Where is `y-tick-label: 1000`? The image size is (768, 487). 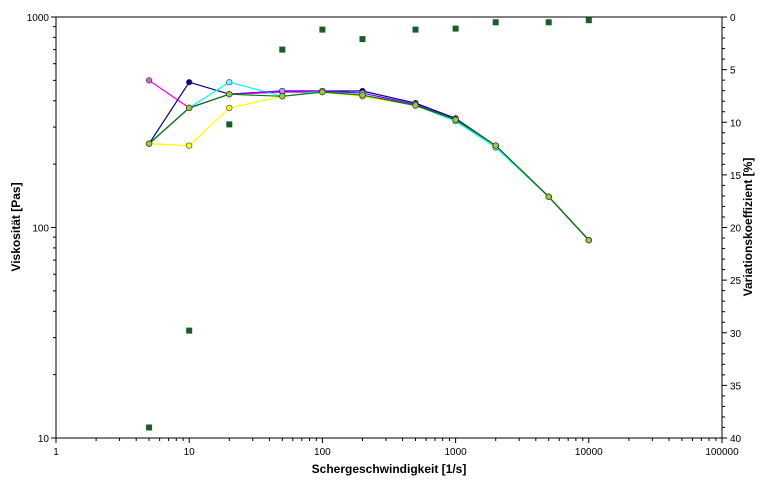 y-tick-label: 1000 is located at coordinates (38, 18).